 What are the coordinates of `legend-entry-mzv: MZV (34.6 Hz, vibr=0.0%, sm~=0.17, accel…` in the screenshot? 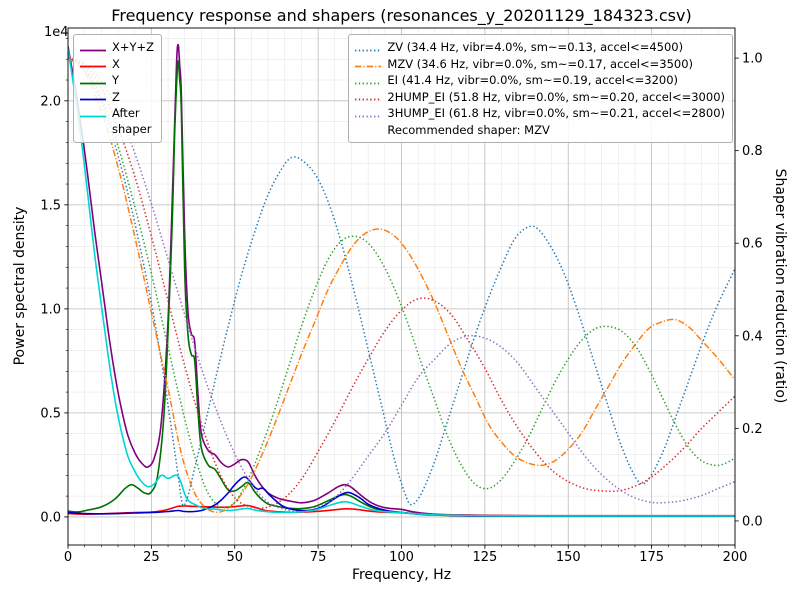 It's located at (540, 65).